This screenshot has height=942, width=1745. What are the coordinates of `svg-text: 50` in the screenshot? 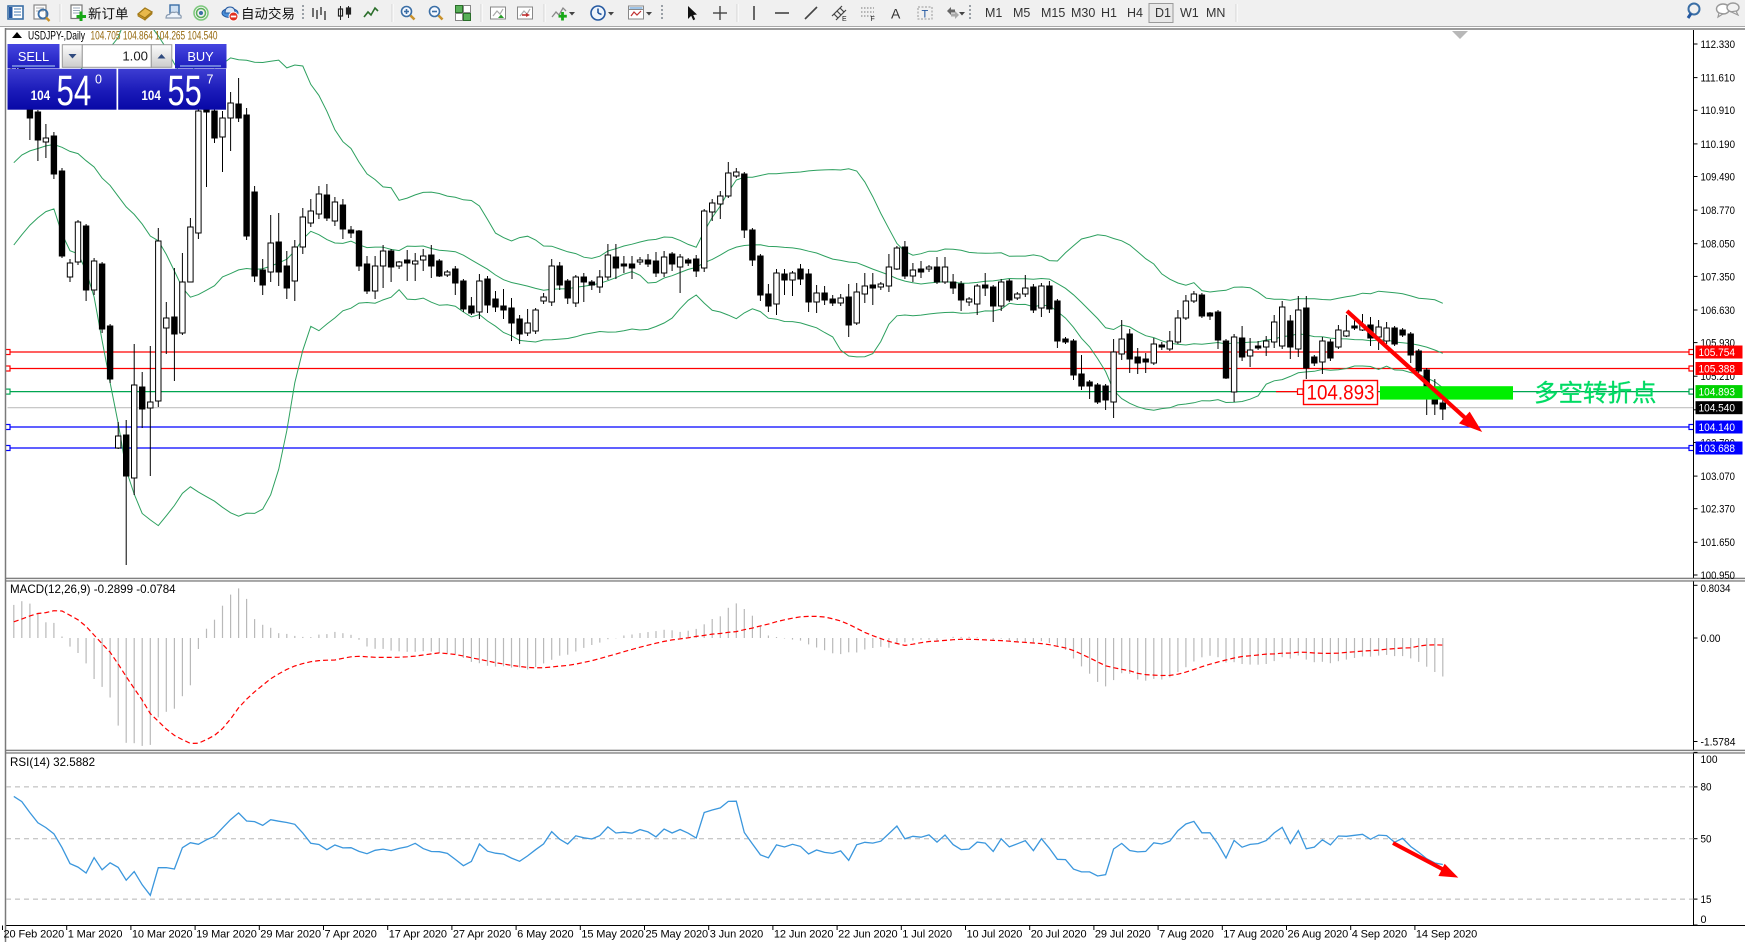 It's located at (1706, 840).